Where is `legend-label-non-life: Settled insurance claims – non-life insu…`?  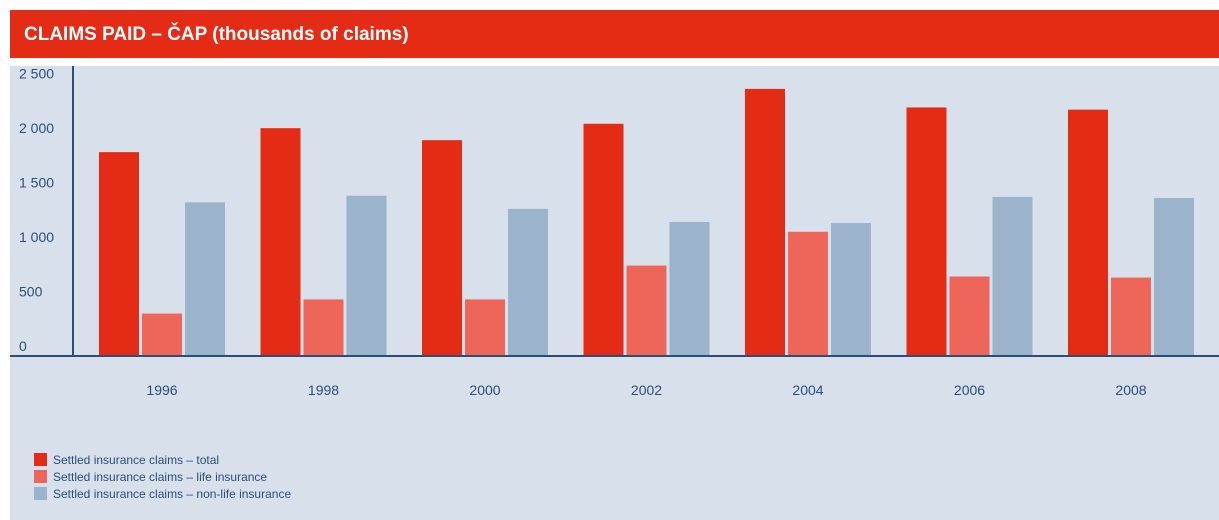 legend-label-non-life: Settled insurance claims – non-life insu… is located at coordinates (172, 493).